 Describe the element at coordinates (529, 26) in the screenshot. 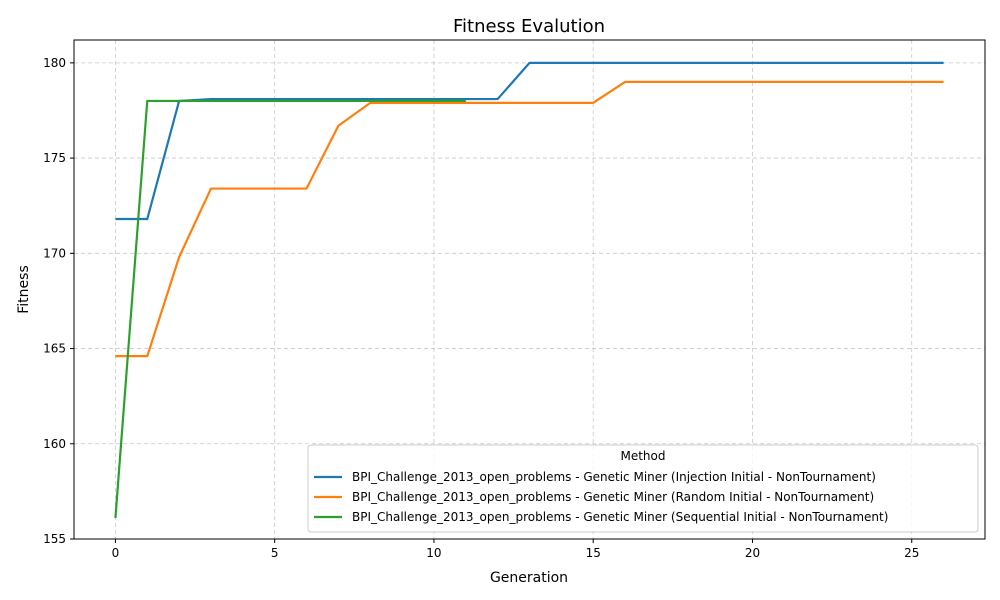

I see `chart-title: Fitness Evalution` at that location.